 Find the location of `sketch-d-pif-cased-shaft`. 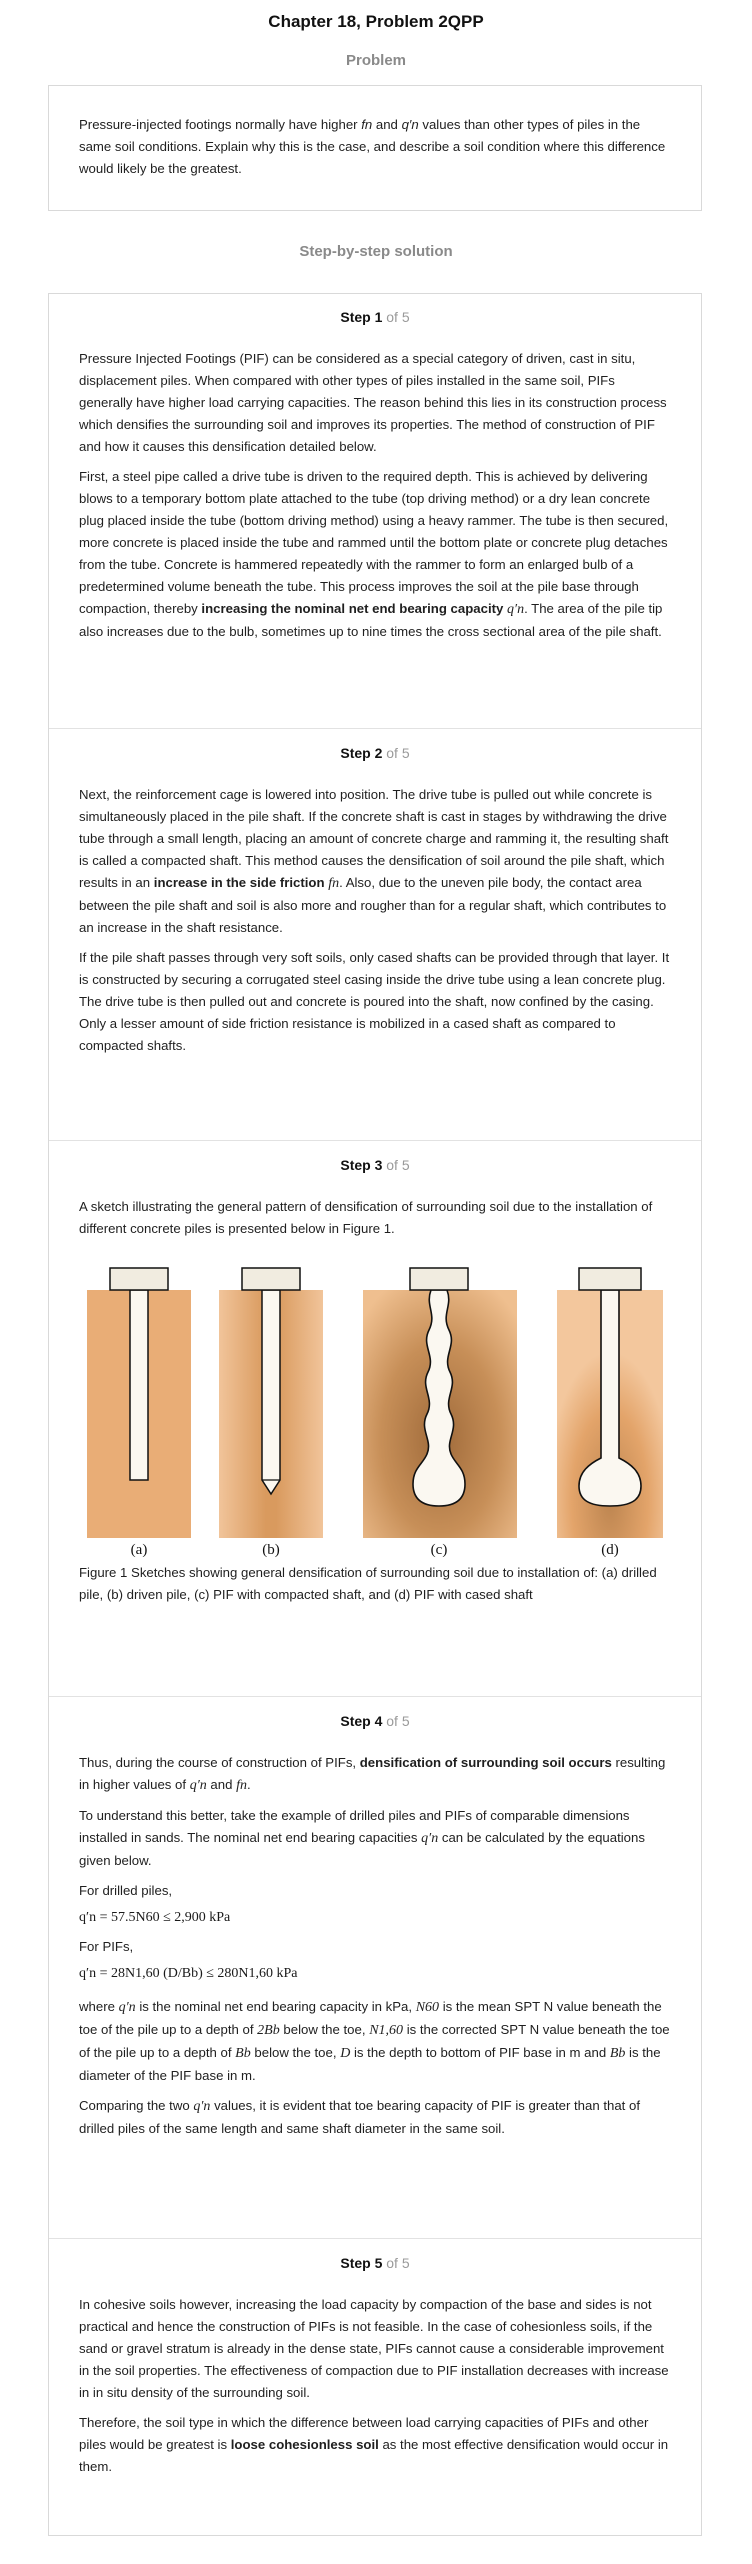

sketch-d-pif-cased-shaft is located at coordinates (610, 1402).